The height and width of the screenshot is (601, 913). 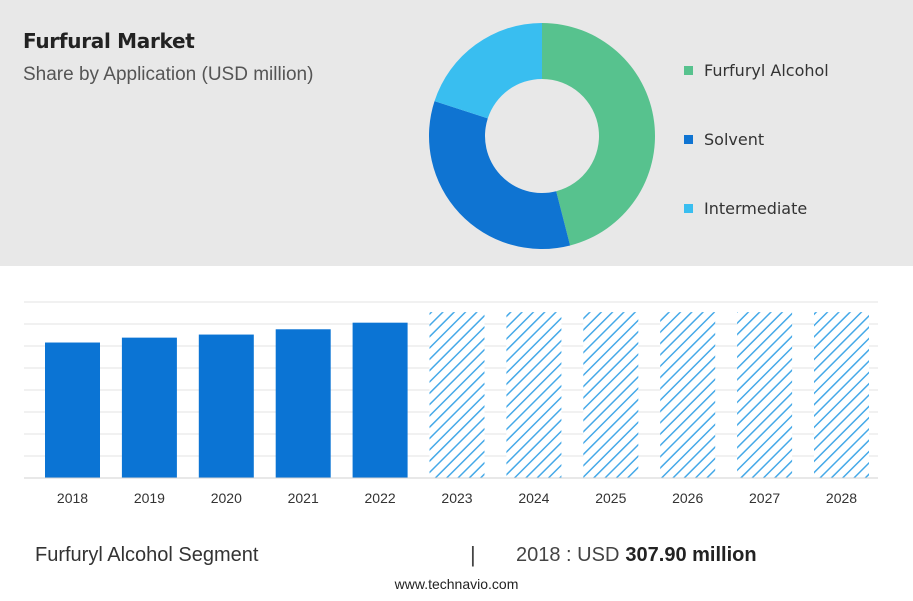 I want to click on tick-label-2022: 2022, so click(x=380, y=498).